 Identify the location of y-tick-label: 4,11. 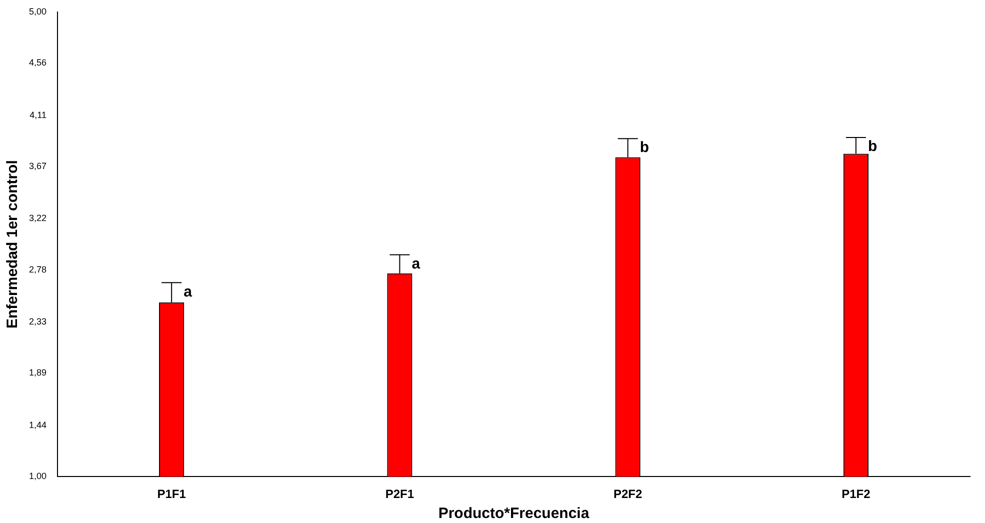
(38, 115).